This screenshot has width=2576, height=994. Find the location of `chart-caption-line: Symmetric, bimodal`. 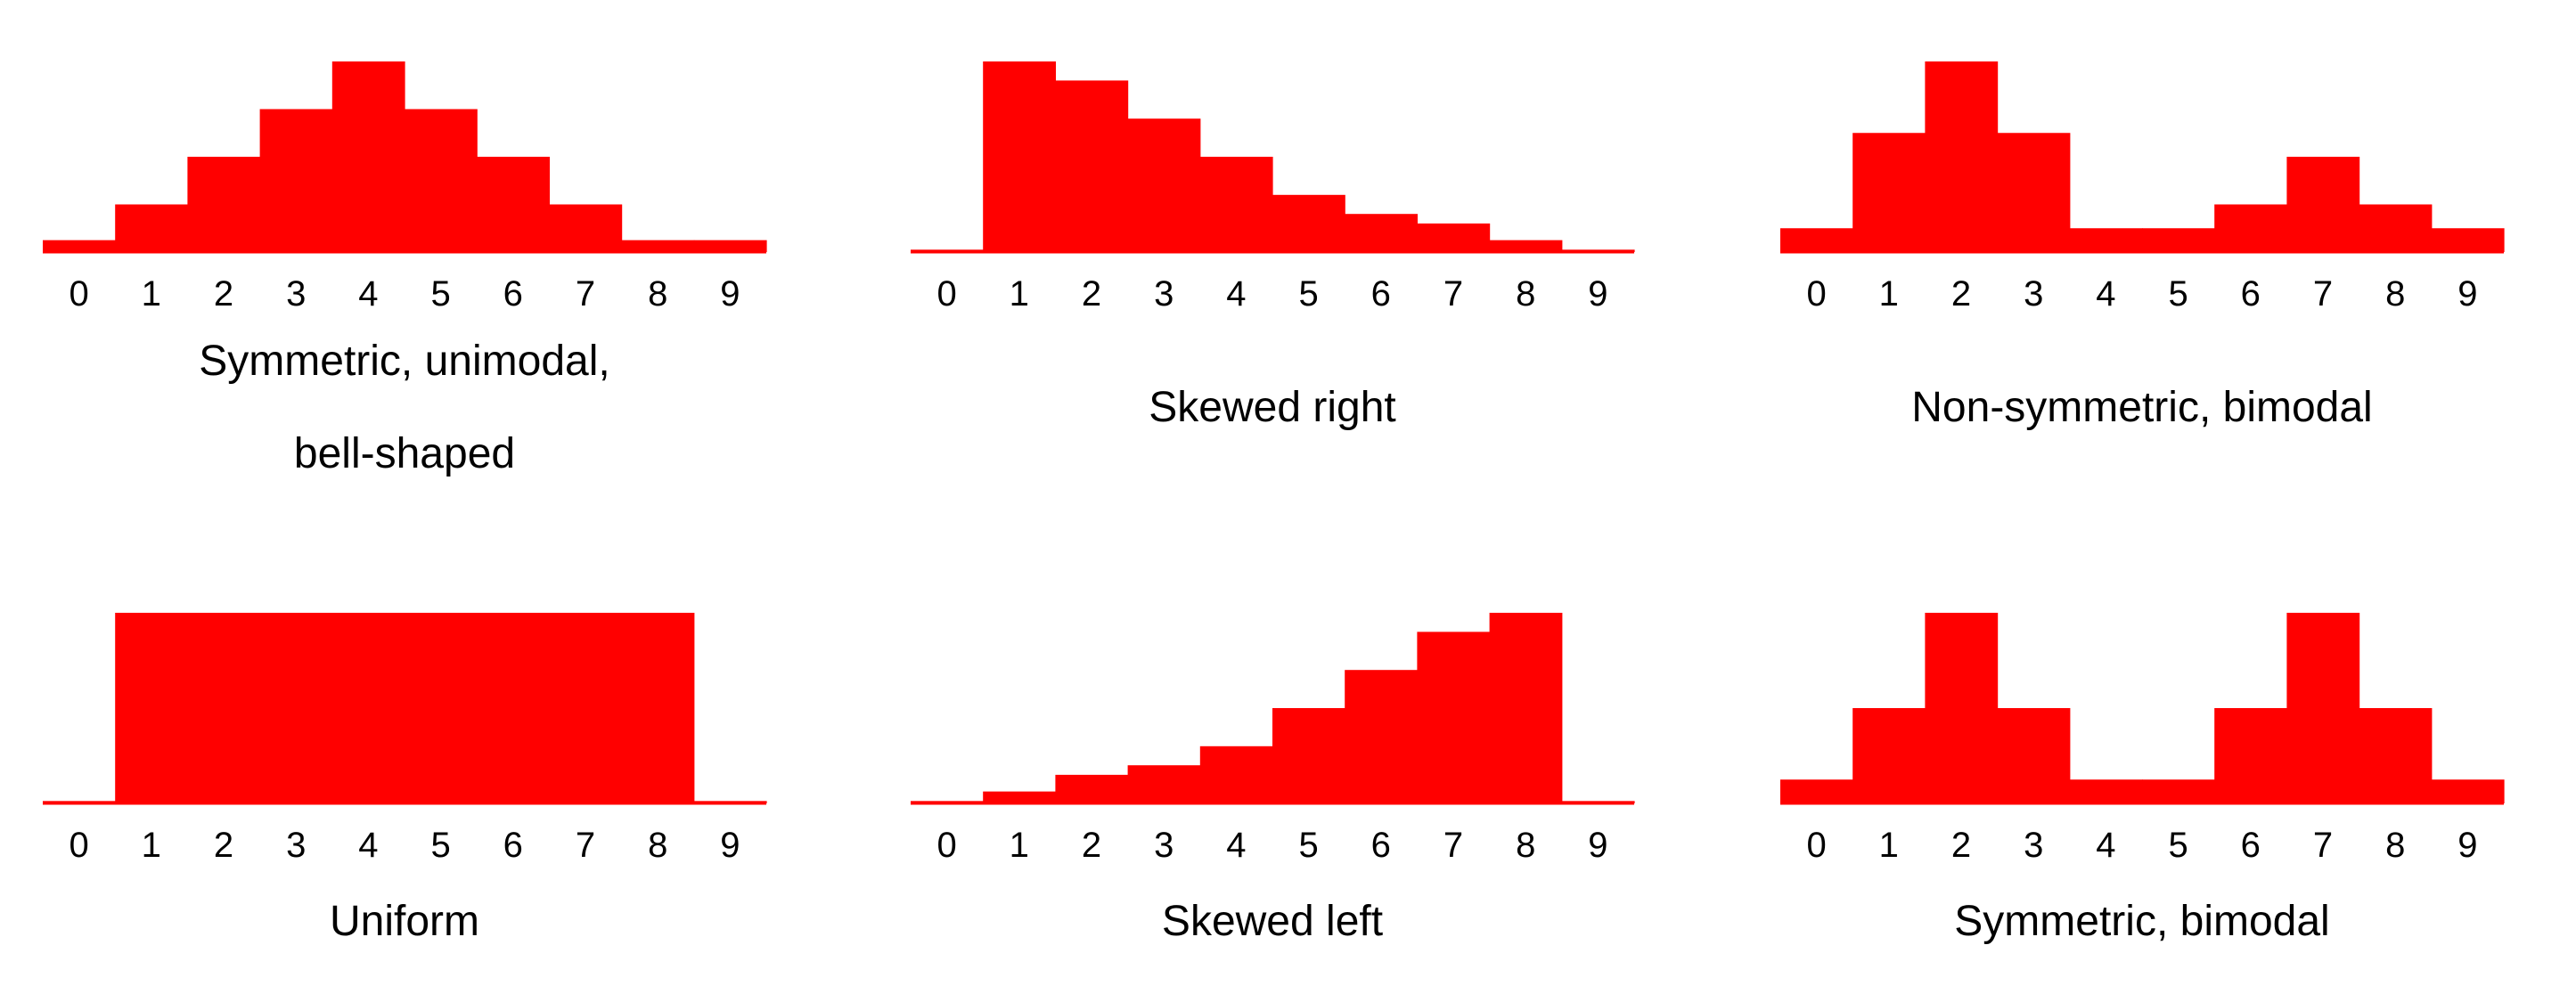

chart-caption-line: Symmetric, bimodal is located at coordinates (2141, 921).